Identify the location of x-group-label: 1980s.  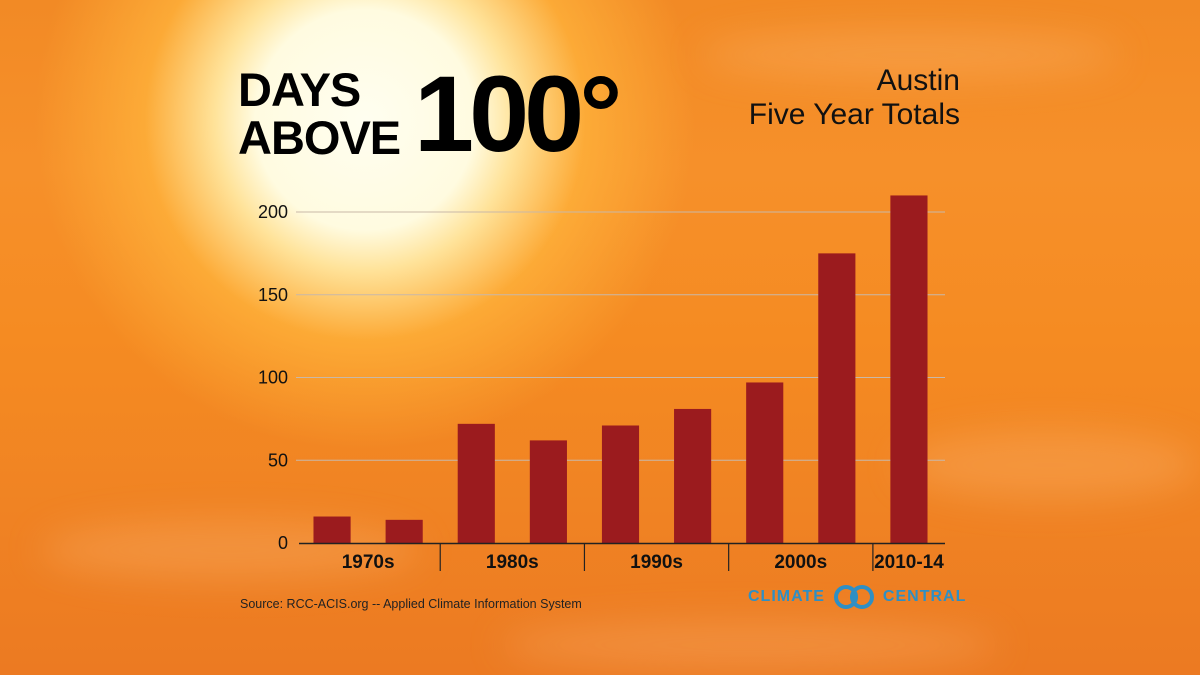
(512, 562).